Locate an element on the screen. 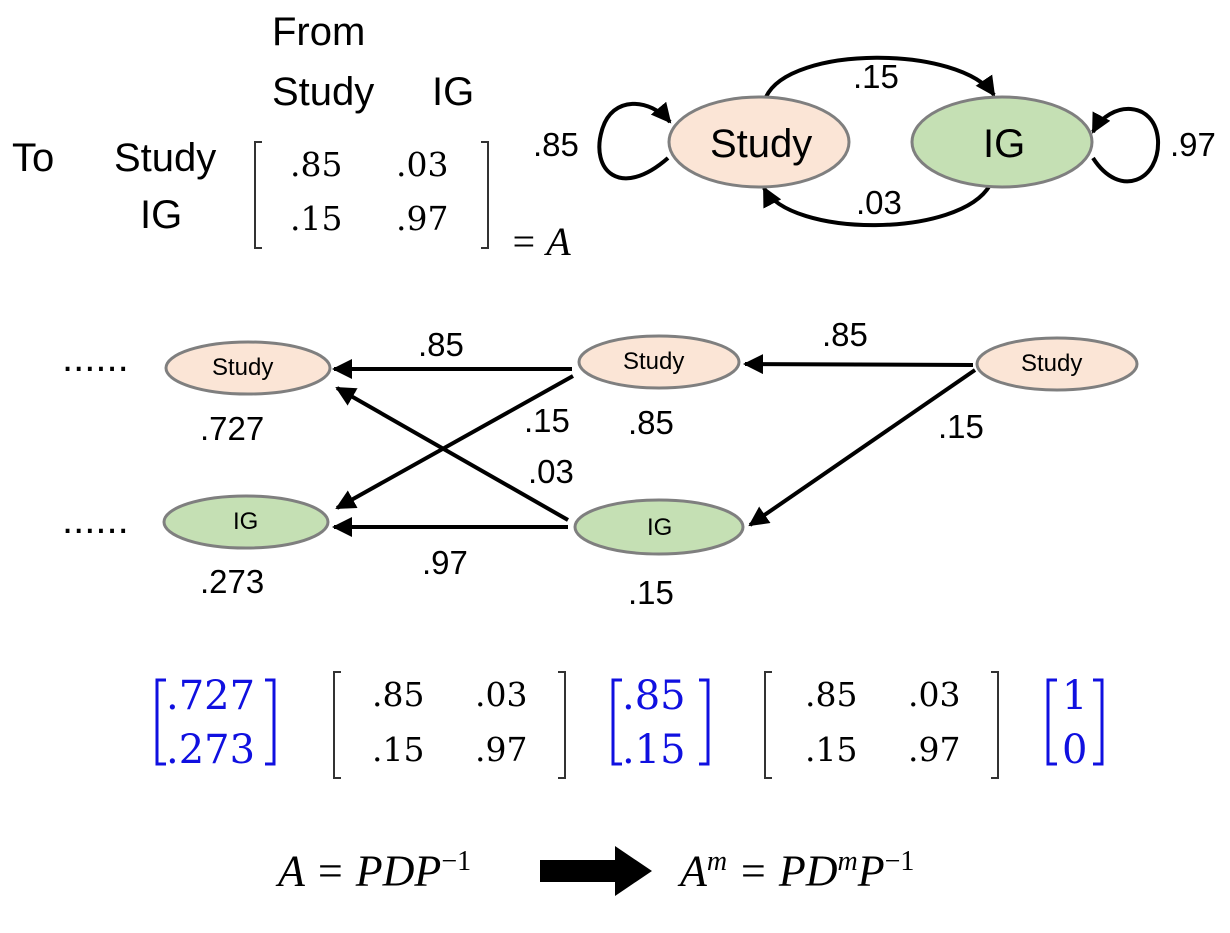  formula-right: Am = PDmP−1 is located at coordinates (797, 871).